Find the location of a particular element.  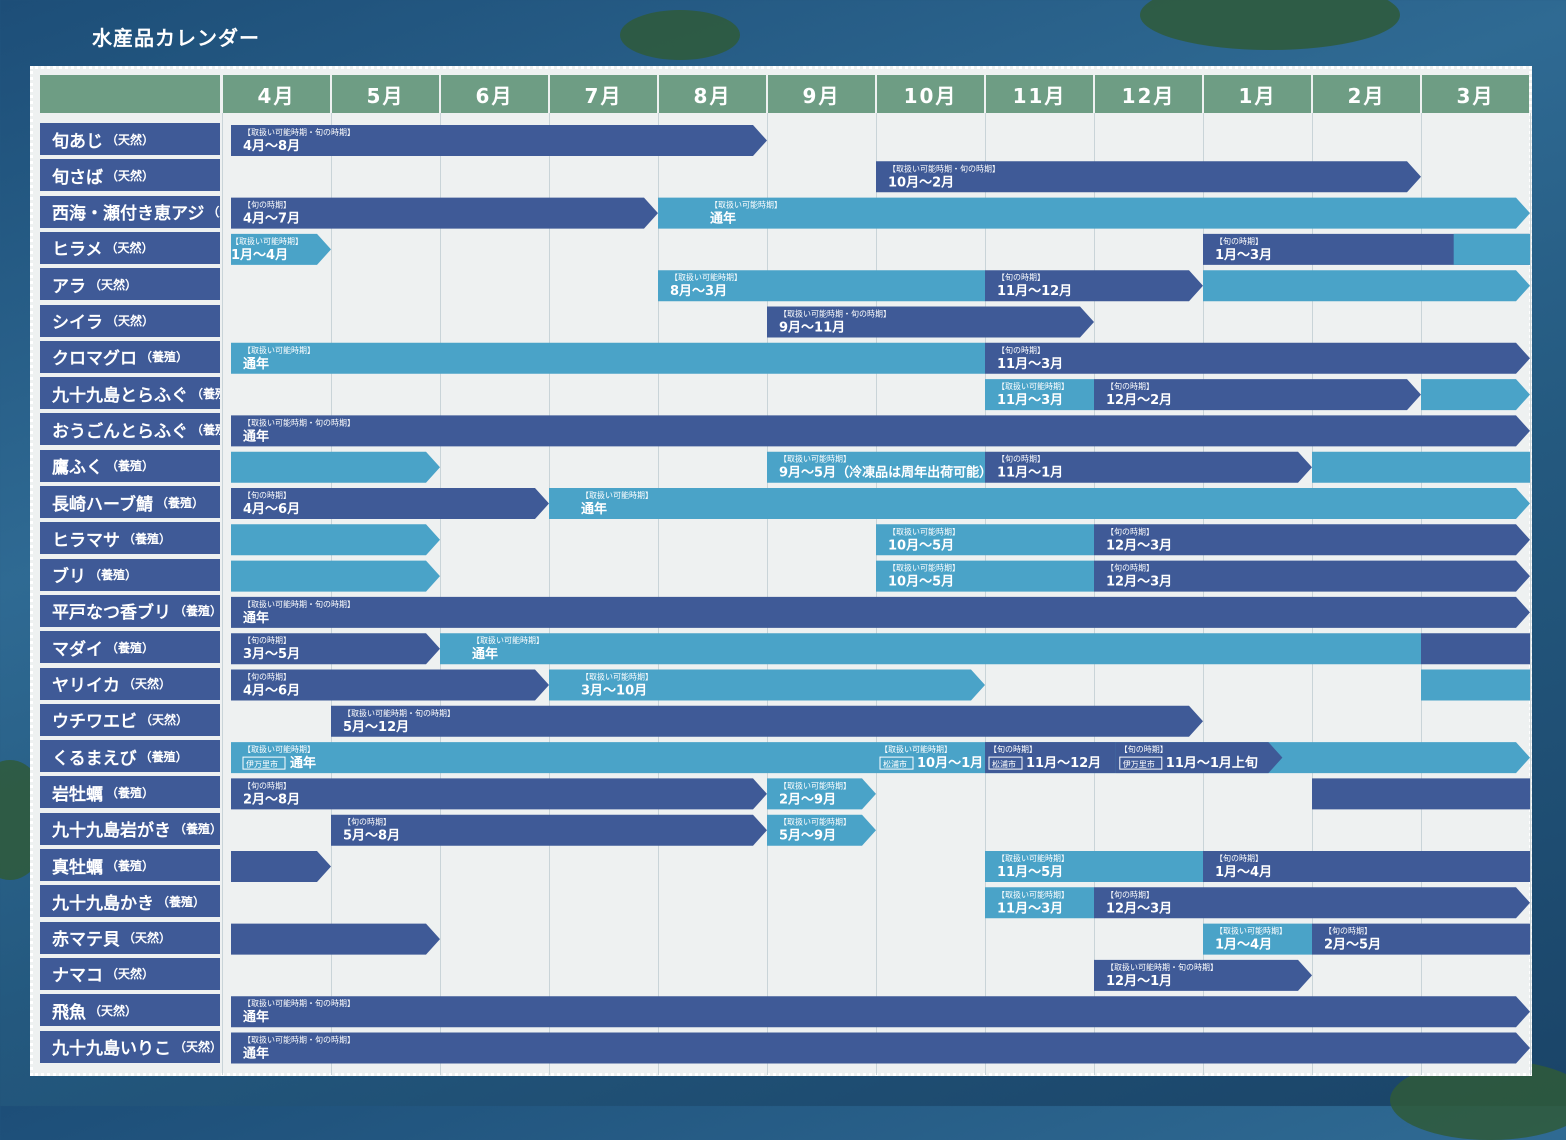

row-label: おうごんとらふぐ（養殖） is located at coordinates (130, 429).